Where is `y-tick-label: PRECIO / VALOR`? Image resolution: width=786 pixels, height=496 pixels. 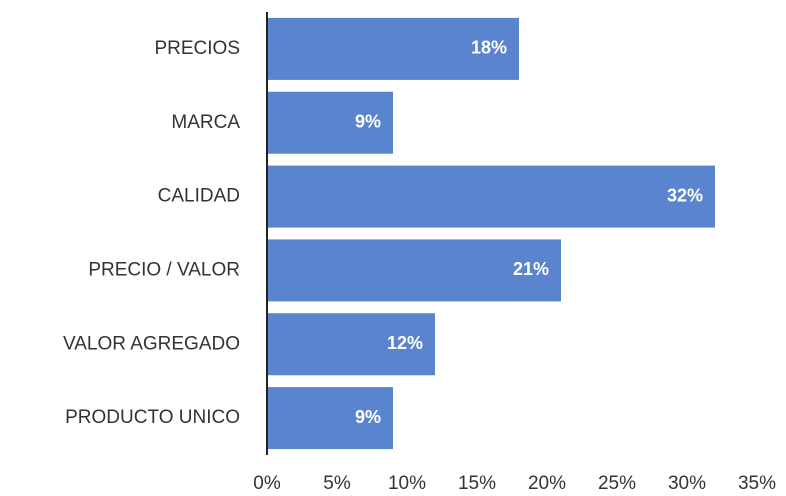 y-tick-label: PRECIO / VALOR is located at coordinates (164, 269).